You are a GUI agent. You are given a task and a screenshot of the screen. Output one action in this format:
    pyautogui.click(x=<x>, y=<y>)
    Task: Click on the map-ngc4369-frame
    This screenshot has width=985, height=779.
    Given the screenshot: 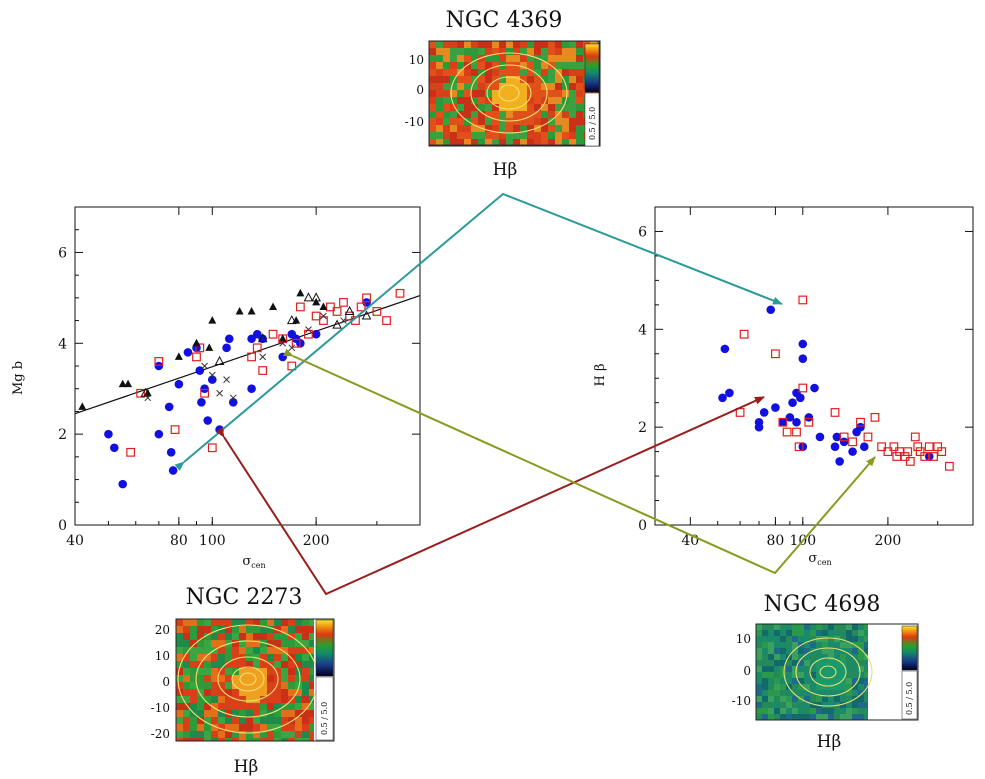 What is the action you would take?
    pyautogui.click(x=514, y=93)
    